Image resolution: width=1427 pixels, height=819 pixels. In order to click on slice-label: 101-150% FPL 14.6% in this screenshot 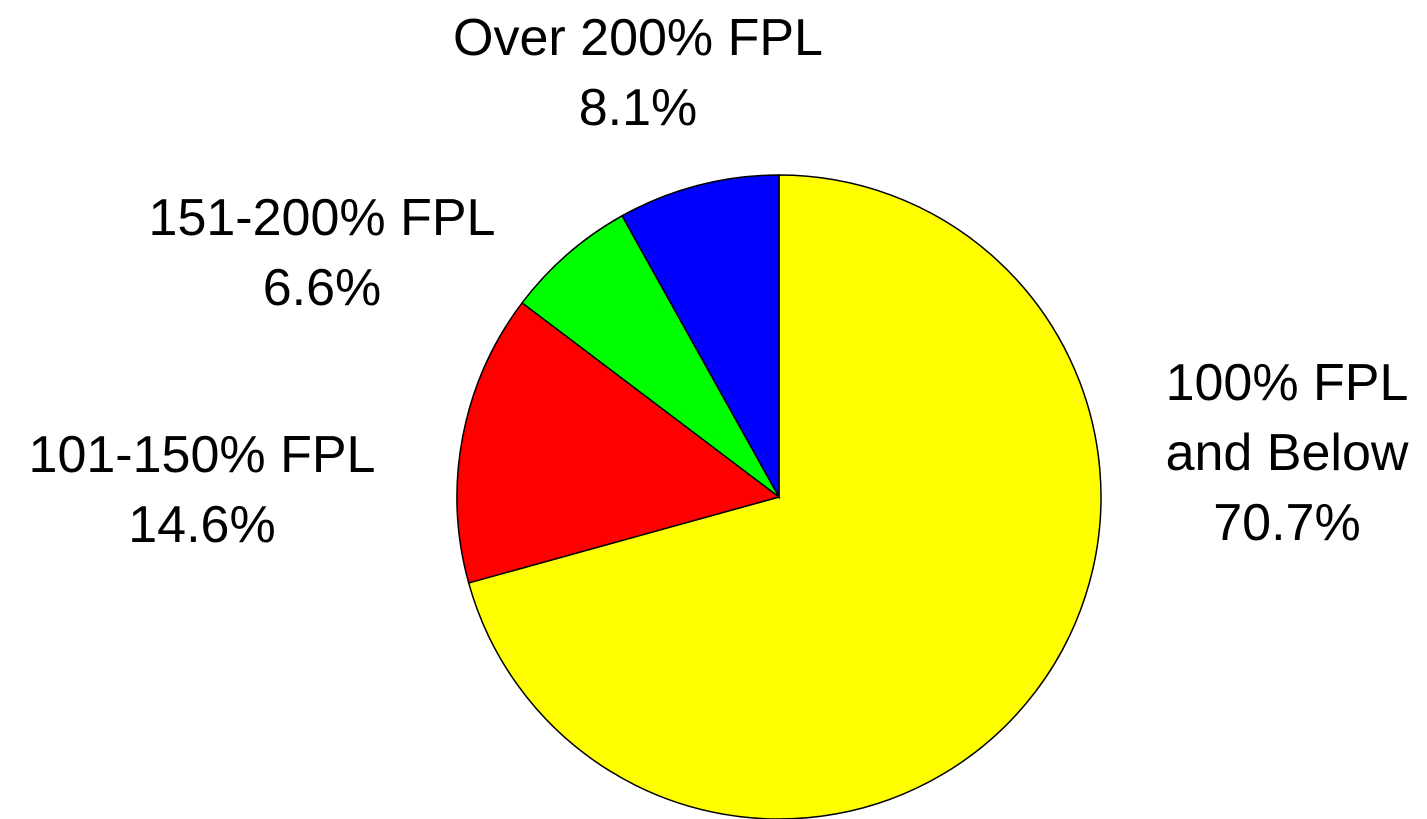, I will do `click(202, 490)`.